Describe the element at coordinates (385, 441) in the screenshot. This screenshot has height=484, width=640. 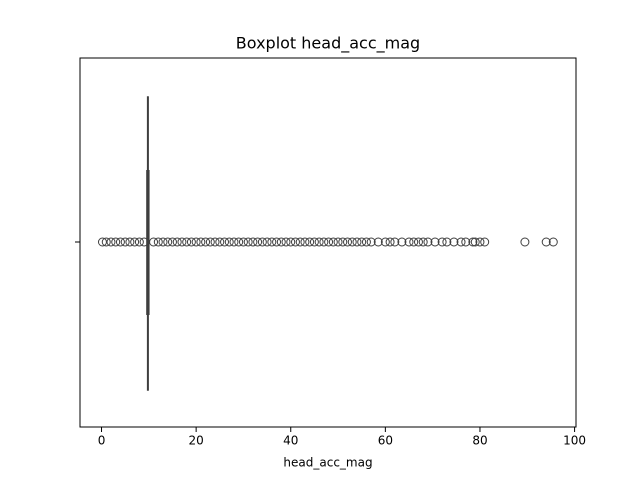
I see `x-tick-label: 60` at that location.